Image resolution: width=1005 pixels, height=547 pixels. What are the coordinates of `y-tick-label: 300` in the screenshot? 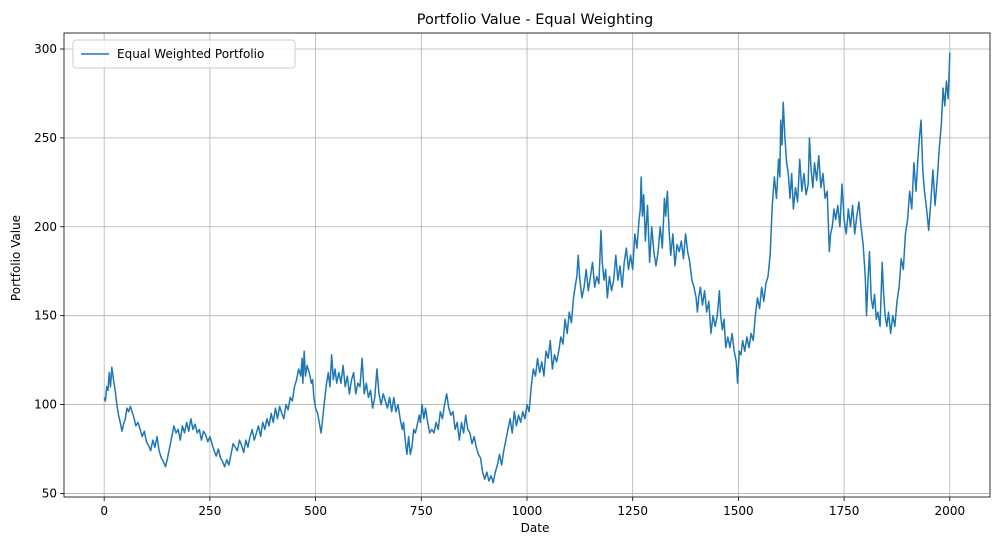 It's located at (45, 49).